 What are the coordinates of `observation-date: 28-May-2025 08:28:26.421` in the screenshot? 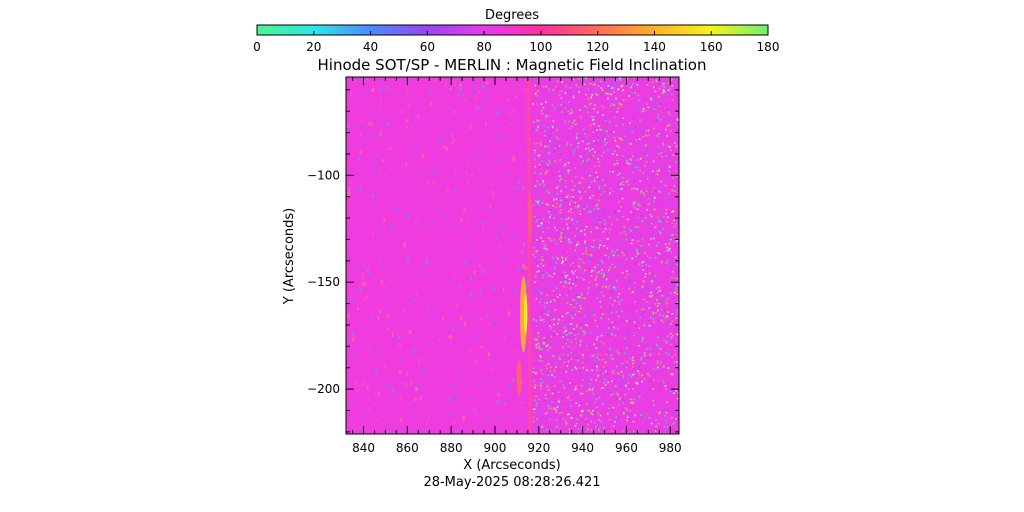 It's located at (511, 482).